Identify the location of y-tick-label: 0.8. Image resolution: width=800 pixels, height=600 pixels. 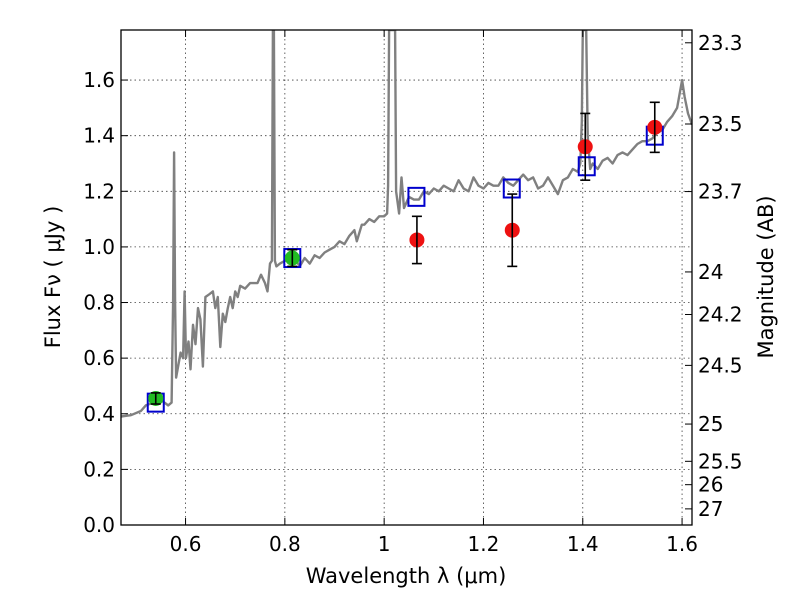
(99, 303).